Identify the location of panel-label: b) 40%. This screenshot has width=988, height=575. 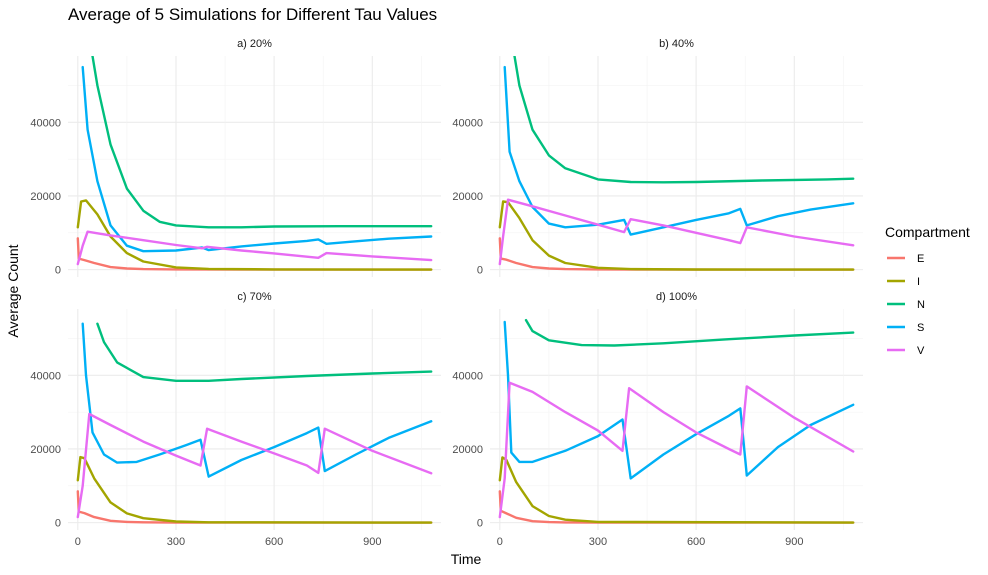
(676, 44).